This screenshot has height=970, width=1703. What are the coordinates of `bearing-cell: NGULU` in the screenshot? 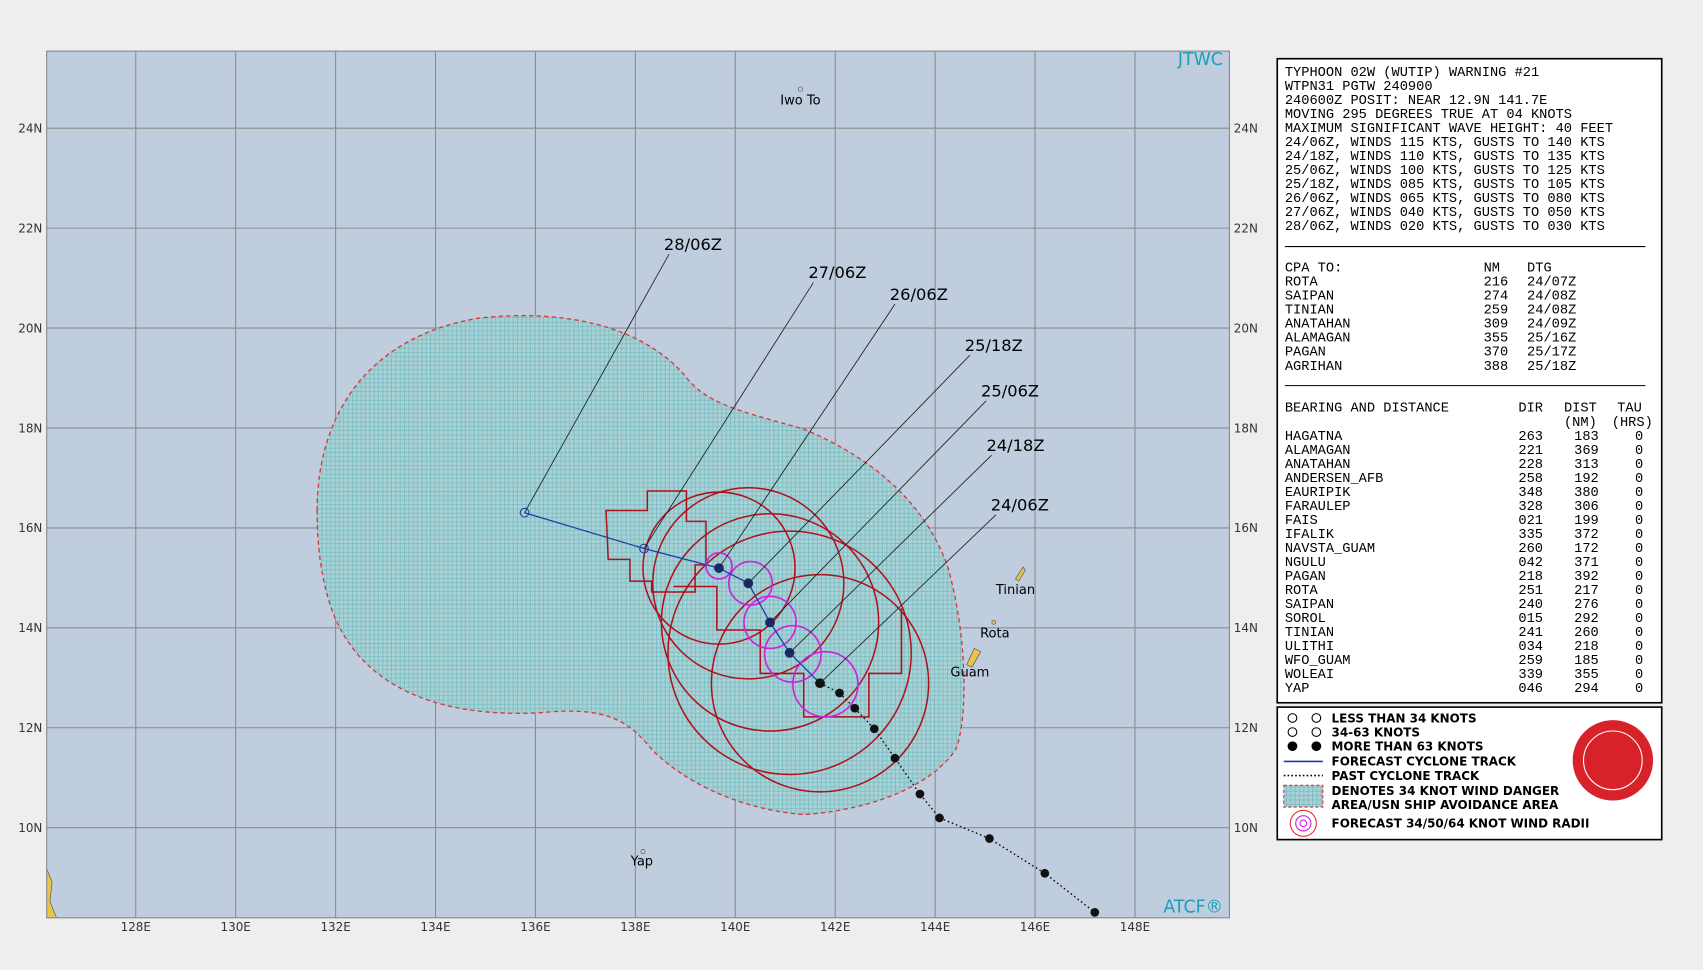 It's located at (1305, 563).